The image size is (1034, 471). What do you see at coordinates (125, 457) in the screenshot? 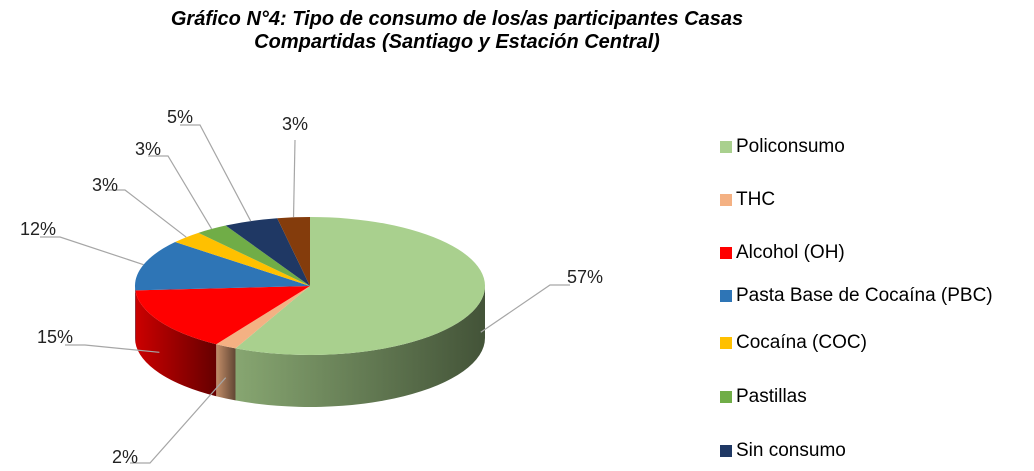
I see `data-label: 2%` at bounding box center [125, 457].